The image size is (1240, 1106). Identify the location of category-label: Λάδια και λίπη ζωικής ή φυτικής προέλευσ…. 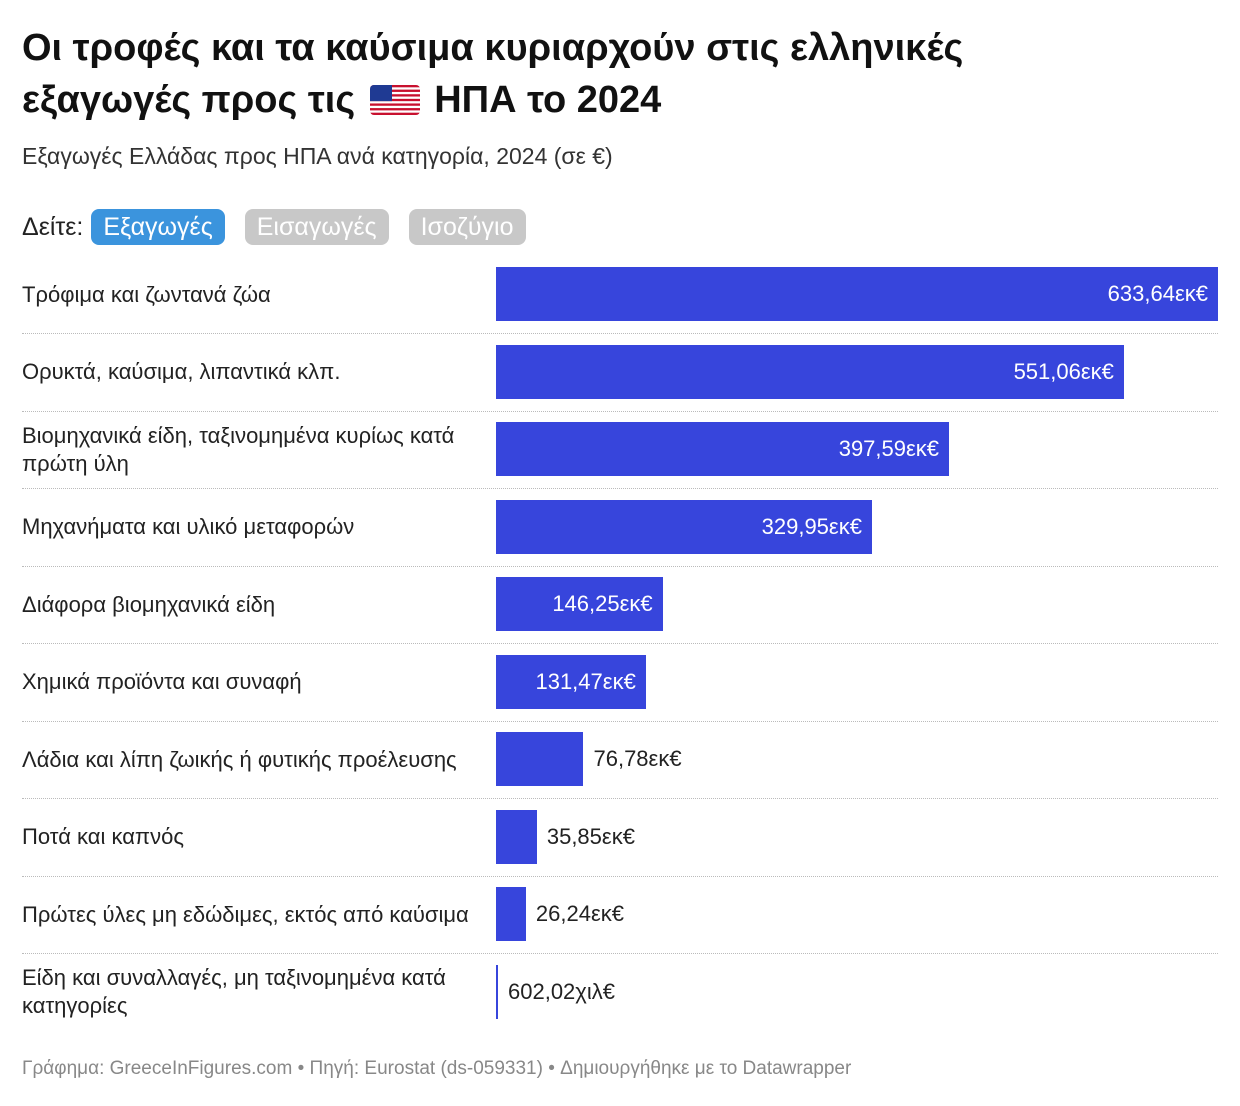
(239, 759).